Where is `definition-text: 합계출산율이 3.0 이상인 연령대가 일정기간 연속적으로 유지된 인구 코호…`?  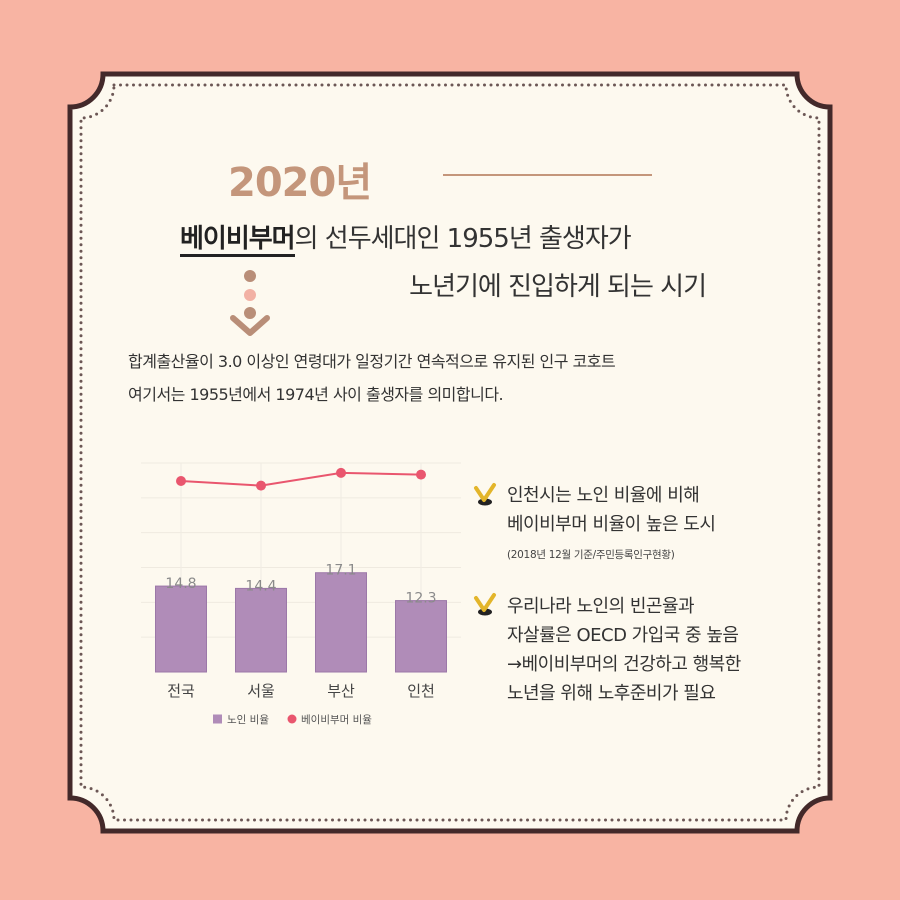
definition-text: 합계출산율이 3.0 이상인 연령대가 일정기간 연속적으로 유지된 인구 코호… is located at coordinates (372, 378).